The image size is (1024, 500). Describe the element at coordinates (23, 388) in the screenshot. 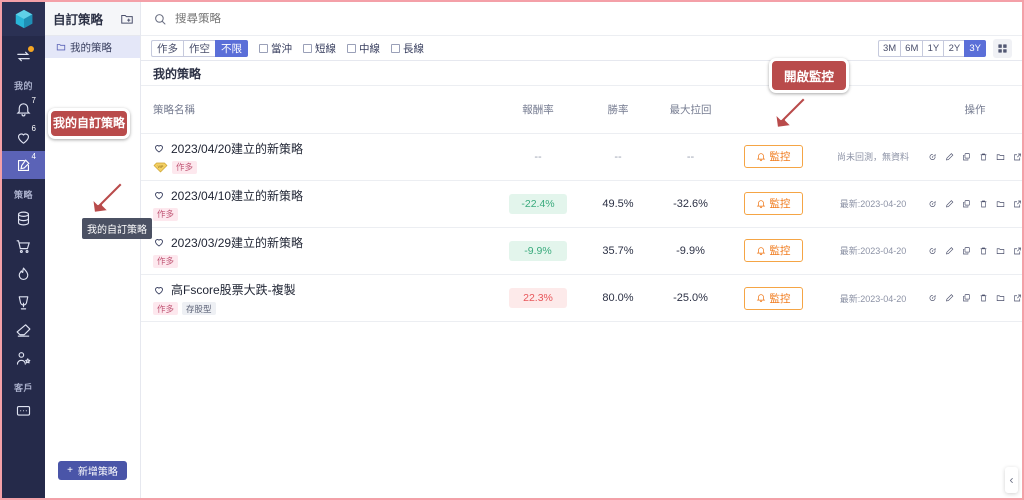

I see `rail-group-label-customer: 客戶` at that location.